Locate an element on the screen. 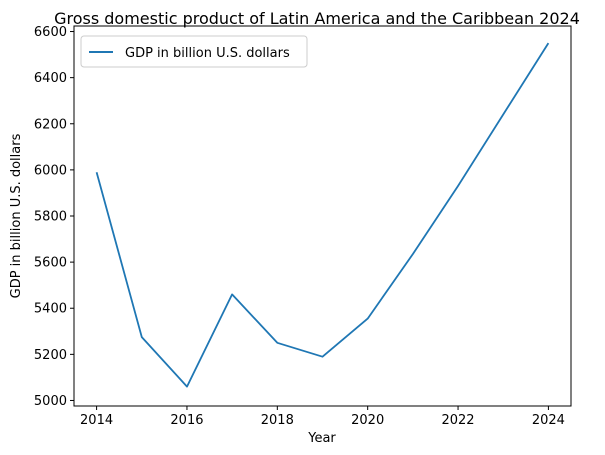 The image size is (605, 455). x-tick-label: 2020 is located at coordinates (367, 420).